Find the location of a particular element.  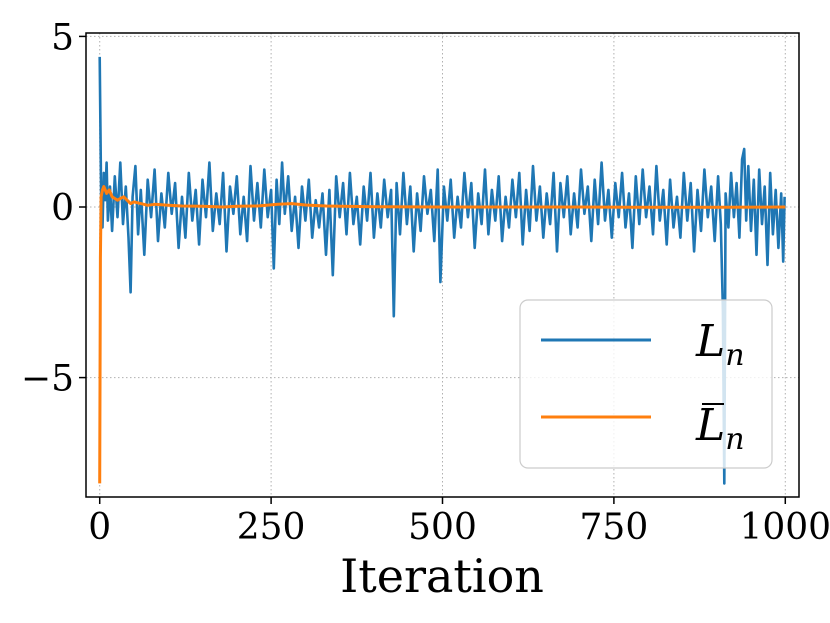

x-tick-label: 500 is located at coordinates (442, 527).